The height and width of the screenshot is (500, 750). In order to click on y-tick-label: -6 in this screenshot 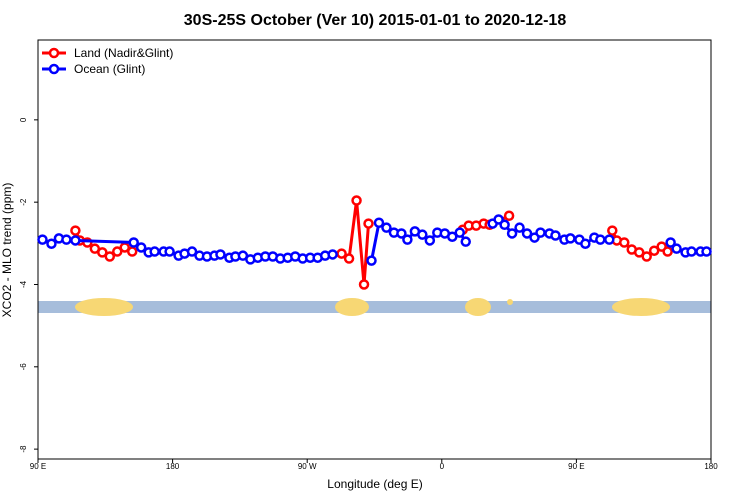, I will do `click(23, 367)`.